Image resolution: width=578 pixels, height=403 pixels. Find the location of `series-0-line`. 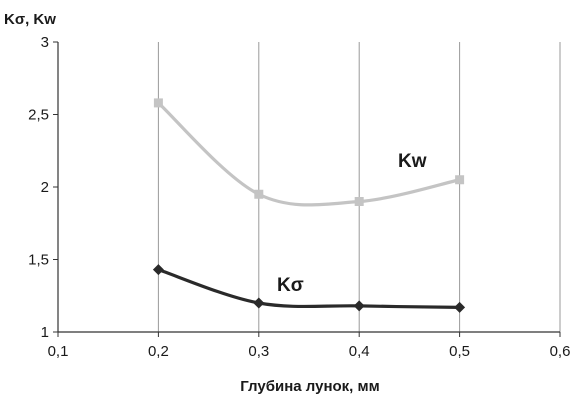

series-0-line is located at coordinates (308, 154).